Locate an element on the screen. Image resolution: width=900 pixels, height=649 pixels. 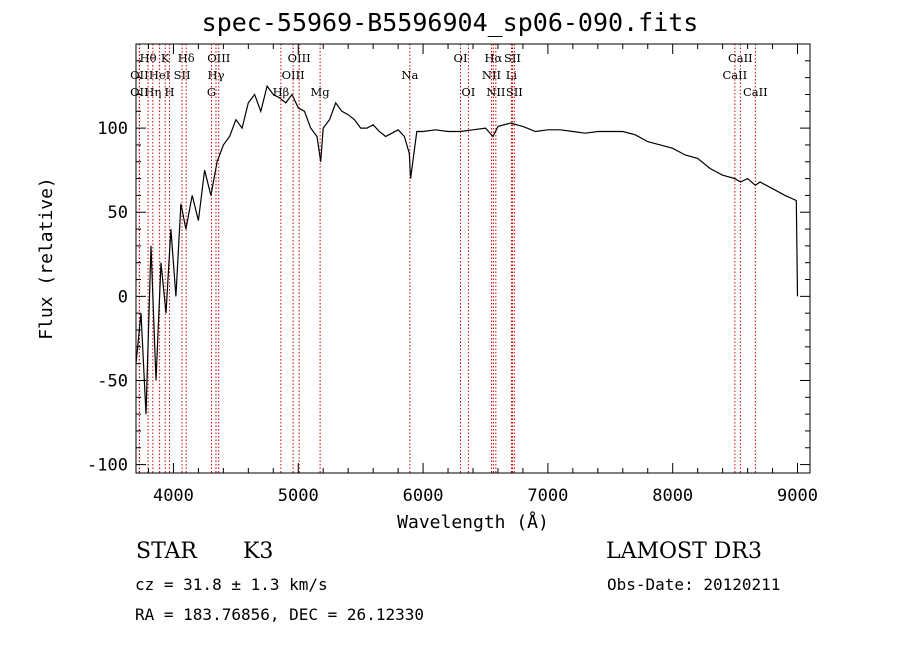
line-label: G is located at coordinates (211, 92).